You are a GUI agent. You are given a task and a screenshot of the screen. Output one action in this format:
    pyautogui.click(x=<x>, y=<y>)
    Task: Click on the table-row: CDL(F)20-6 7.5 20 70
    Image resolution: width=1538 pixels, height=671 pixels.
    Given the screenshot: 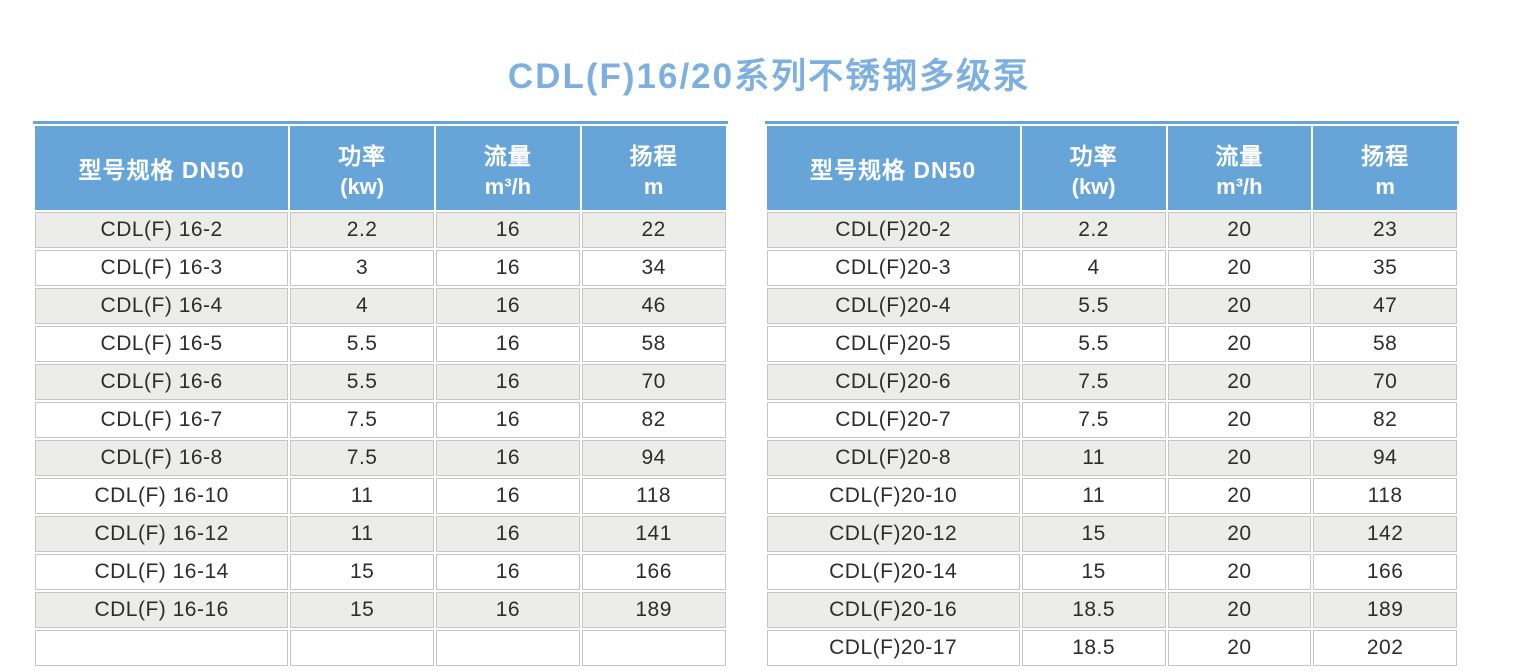 What is the action you would take?
    pyautogui.click(x=1111, y=382)
    